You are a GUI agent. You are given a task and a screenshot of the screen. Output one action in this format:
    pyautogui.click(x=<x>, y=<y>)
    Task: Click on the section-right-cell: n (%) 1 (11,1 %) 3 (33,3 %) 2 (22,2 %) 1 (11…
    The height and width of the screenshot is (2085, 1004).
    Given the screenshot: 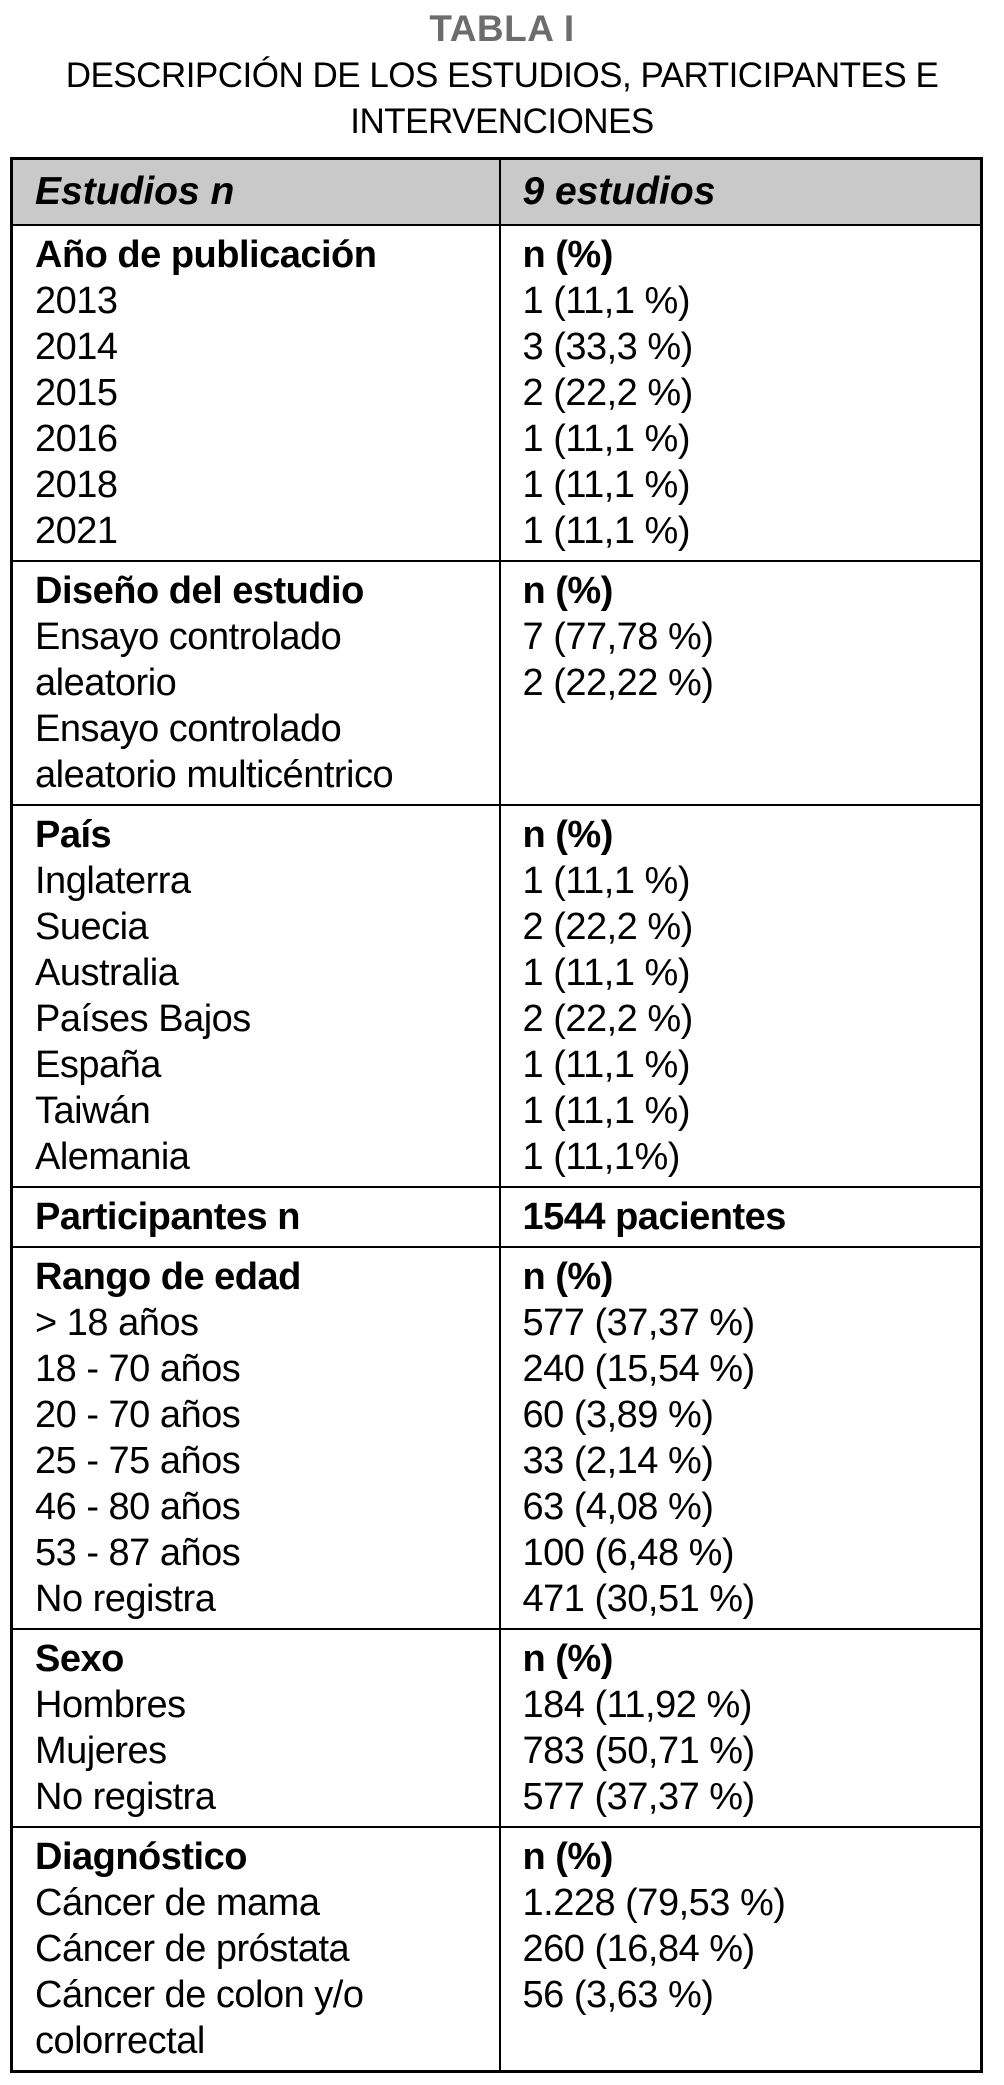 What is the action you would take?
    pyautogui.click(x=740, y=392)
    